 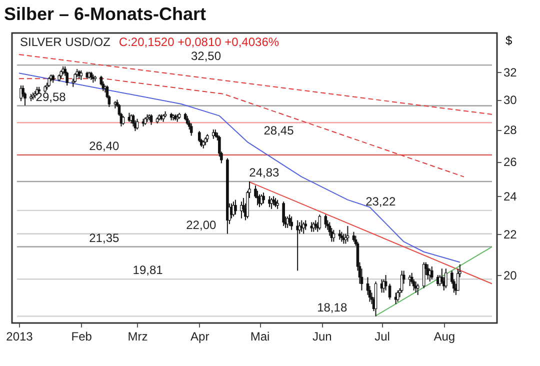 I want to click on y-tick-label: 20, so click(x=511, y=275).